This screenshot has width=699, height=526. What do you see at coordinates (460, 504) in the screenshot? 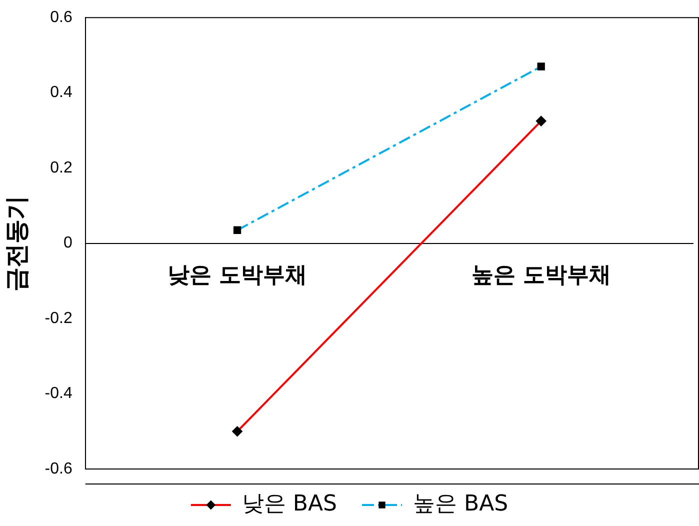
I see `legend-label: 높은 BAS` at bounding box center [460, 504].